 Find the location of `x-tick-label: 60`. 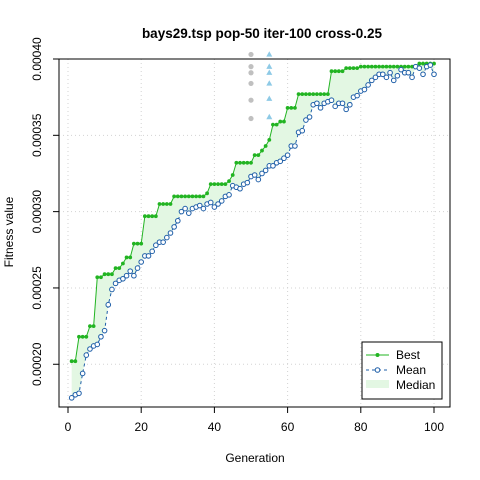

x-tick-label: 60 is located at coordinates (288, 427).